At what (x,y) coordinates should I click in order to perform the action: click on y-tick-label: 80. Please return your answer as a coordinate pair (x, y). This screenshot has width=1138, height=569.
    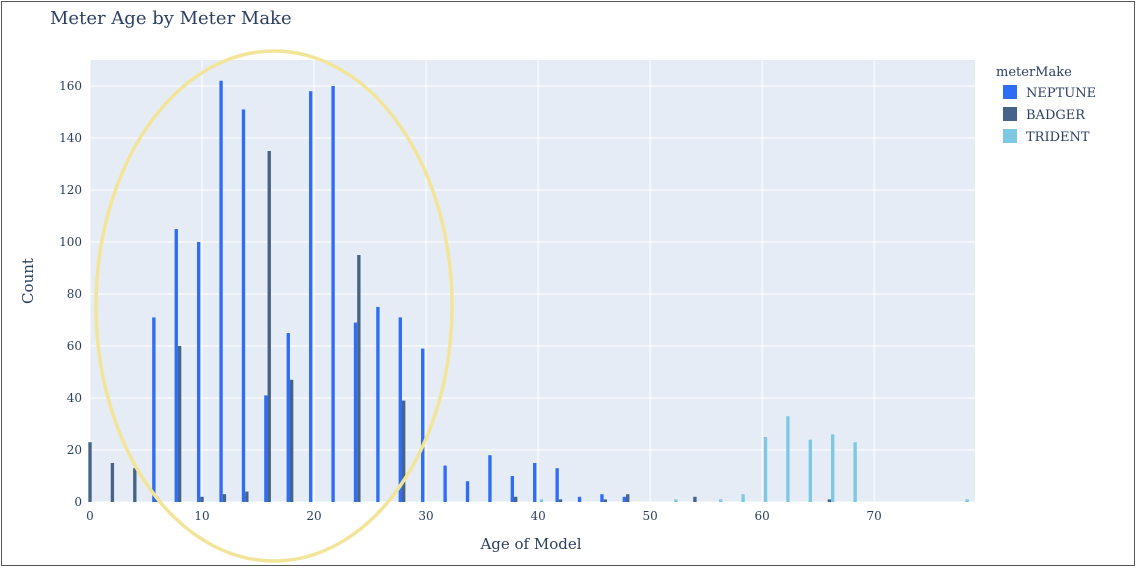
    Looking at the image, I should click on (74, 294).